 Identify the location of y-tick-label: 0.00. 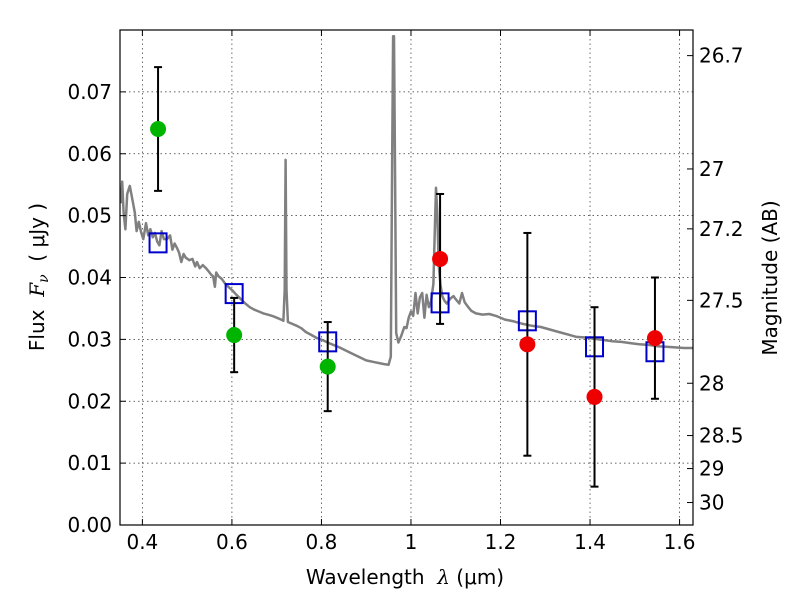
(89, 525).